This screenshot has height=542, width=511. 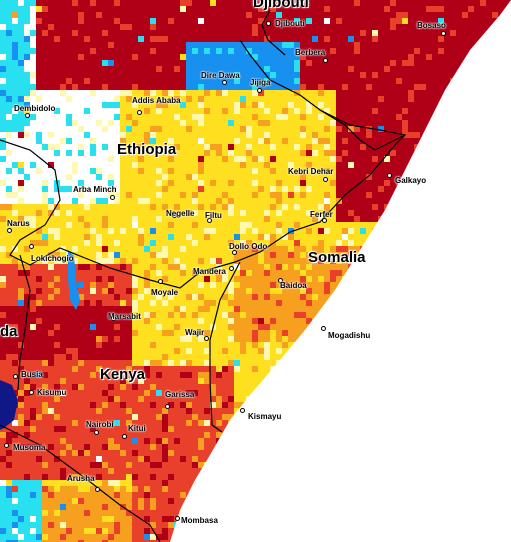 I want to click on city-label-jijiga: Jijiga, so click(x=260, y=82).